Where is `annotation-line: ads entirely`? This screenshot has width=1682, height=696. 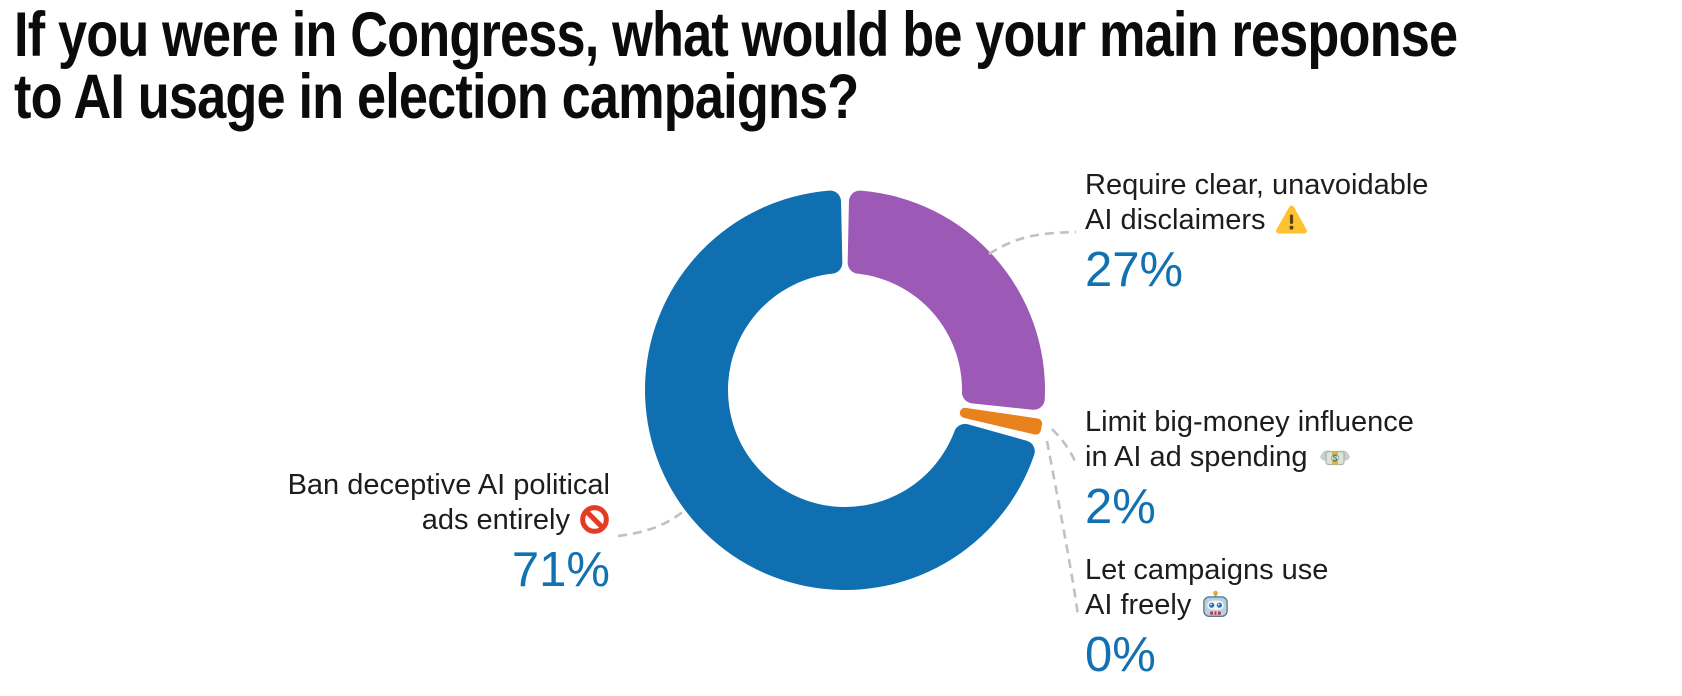 annotation-line: ads entirely is located at coordinates (385, 520).